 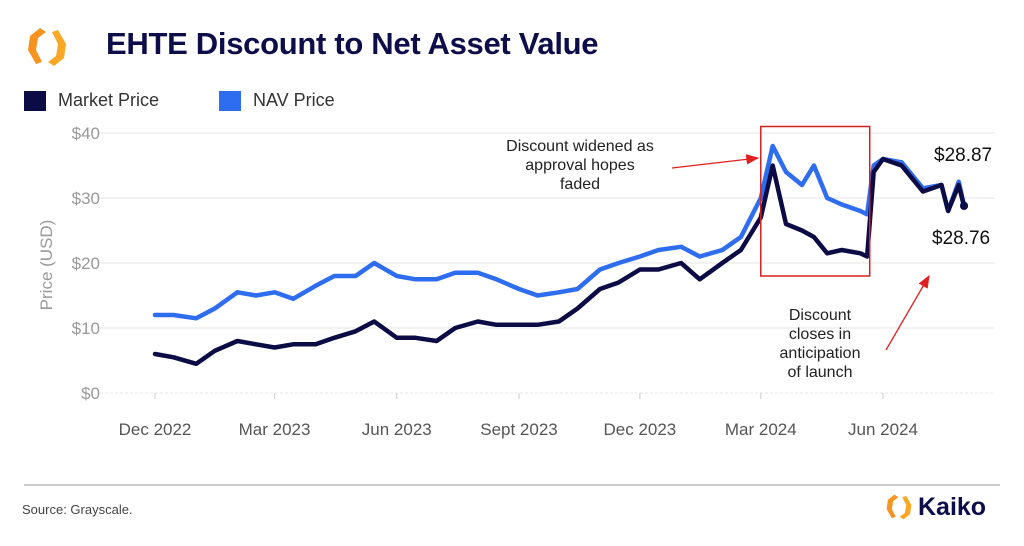 I want to click on annotation-line: Discount, so click(x=820, y=315).